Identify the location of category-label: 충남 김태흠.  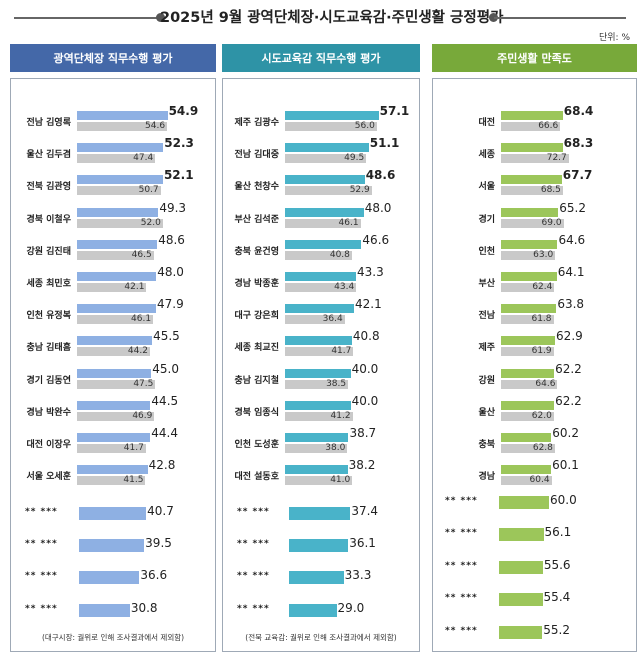
(48, 348).